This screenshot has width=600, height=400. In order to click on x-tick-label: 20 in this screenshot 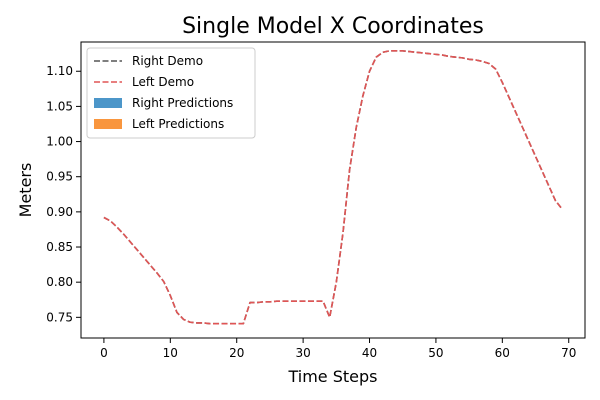, I will do `click(236, 353)`.